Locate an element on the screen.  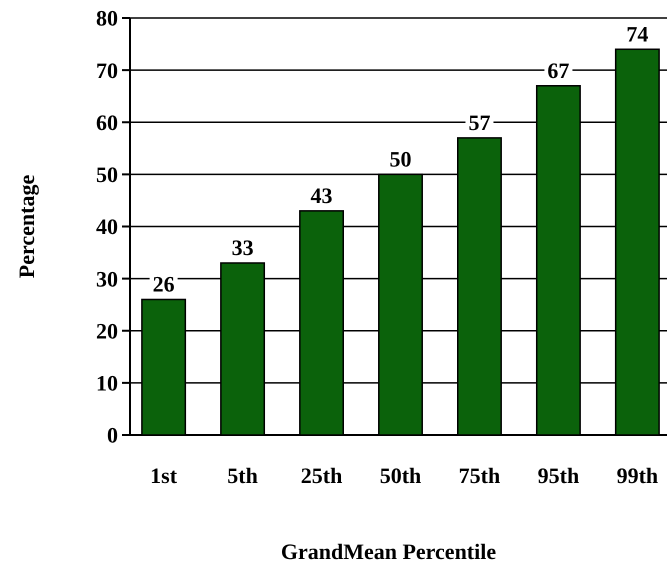
y-tick-label: 50 is located at coordinates (107, 175).